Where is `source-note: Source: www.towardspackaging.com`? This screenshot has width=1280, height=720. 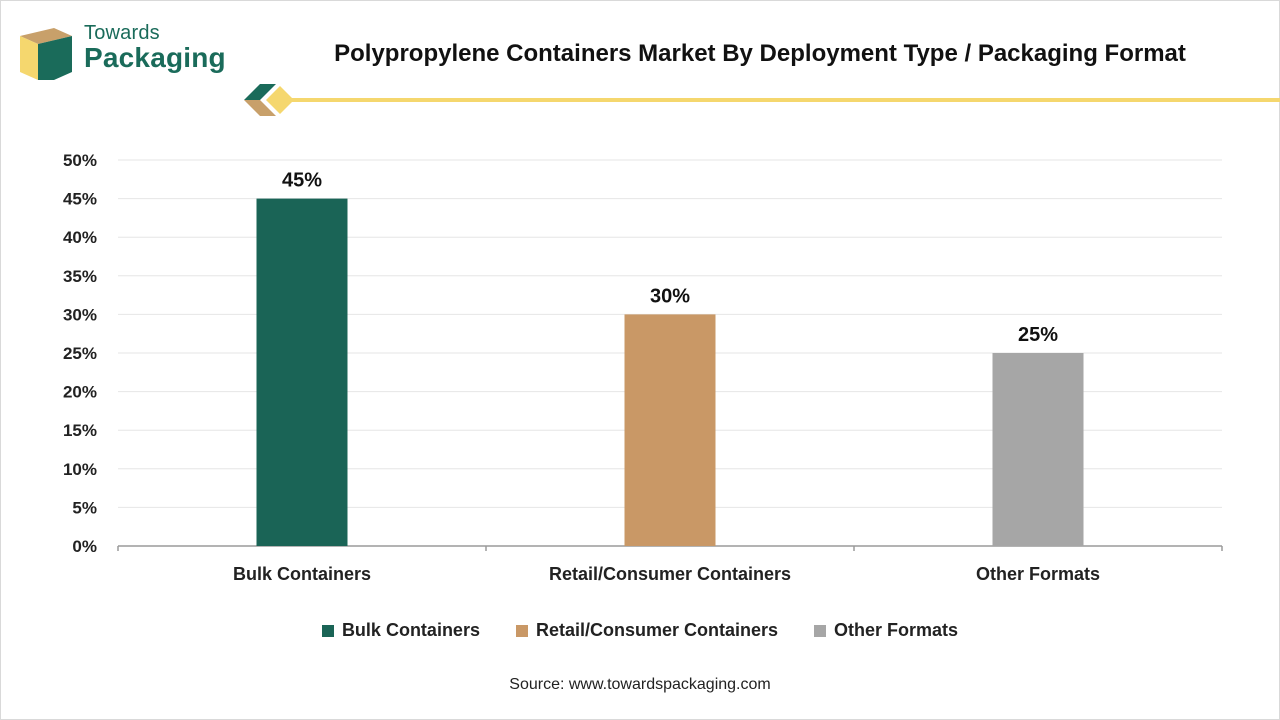
source-note: Source: www.towardspackaging.com is located at coordinates (640, 684).